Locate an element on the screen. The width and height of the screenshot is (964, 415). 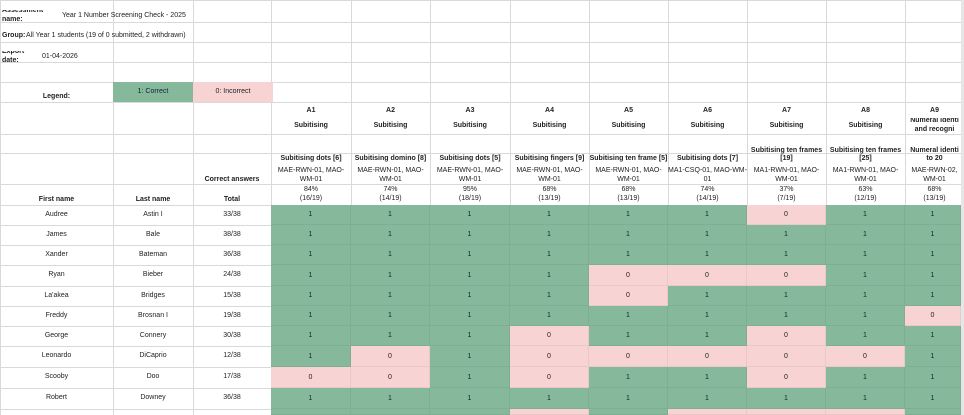
question-code: A8 is located at coordinates (865, 110).